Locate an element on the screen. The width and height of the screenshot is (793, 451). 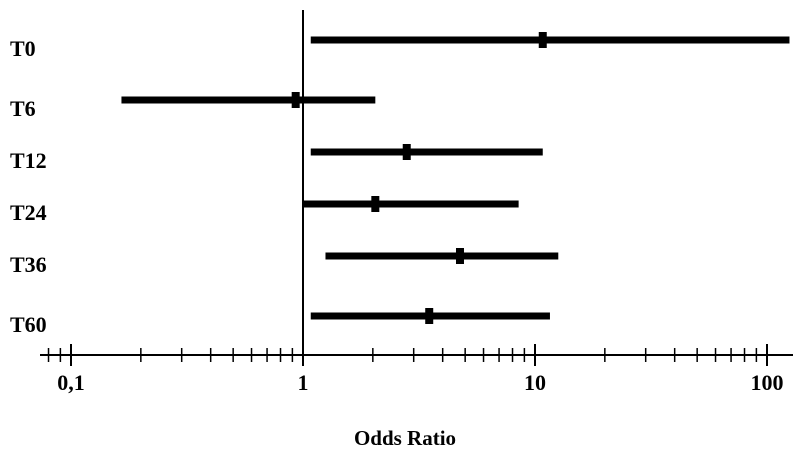
minor-ticks is located at coordinates (402, 355).